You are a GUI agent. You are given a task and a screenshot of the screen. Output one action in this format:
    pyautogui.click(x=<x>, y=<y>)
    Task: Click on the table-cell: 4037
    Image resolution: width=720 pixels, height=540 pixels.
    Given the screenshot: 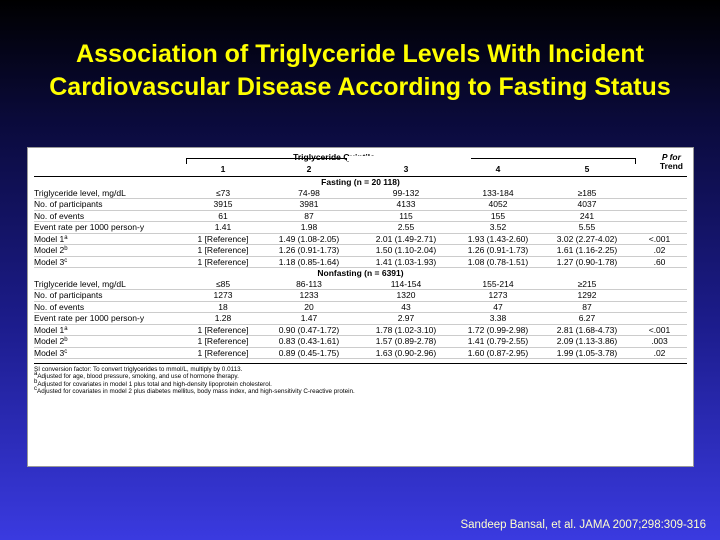 What is the action you would take?
    pyautogui.click(x=587, y=204)
    